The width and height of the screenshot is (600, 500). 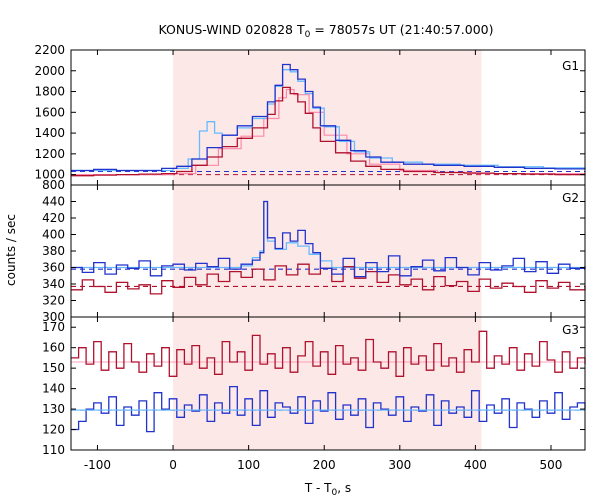 I want to click on panel-label-g3: G3, so click(x=570, y=330).